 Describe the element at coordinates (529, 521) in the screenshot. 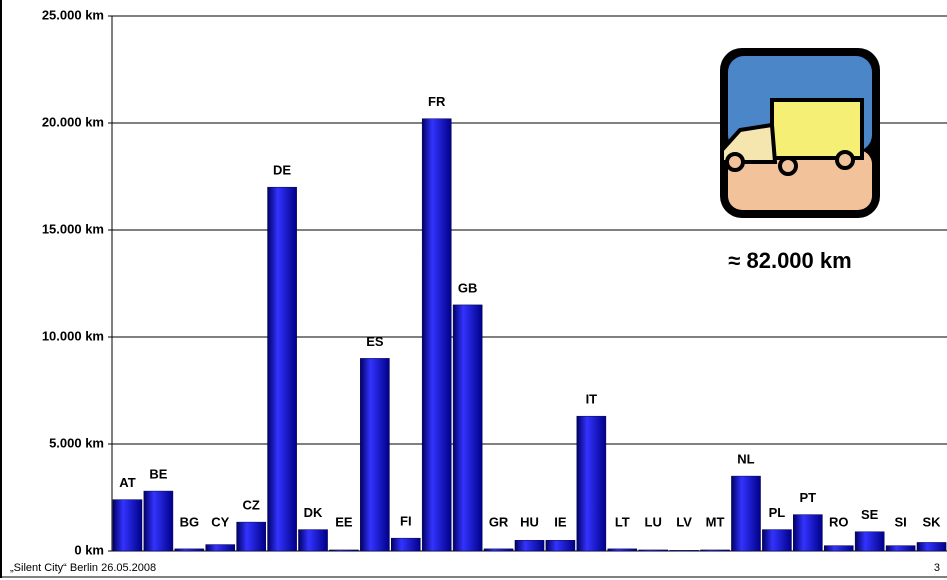

I see `category-label: HU` at that location.